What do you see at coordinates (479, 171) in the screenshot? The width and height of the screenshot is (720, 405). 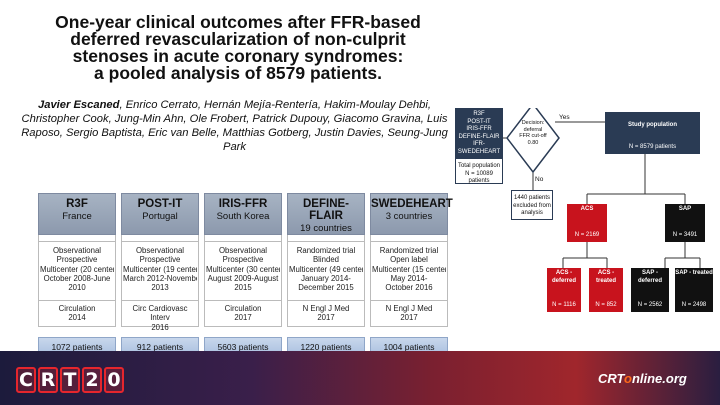 I see `total-population-box: Total population N = 10089 patients` at bounding box center [479, 171].